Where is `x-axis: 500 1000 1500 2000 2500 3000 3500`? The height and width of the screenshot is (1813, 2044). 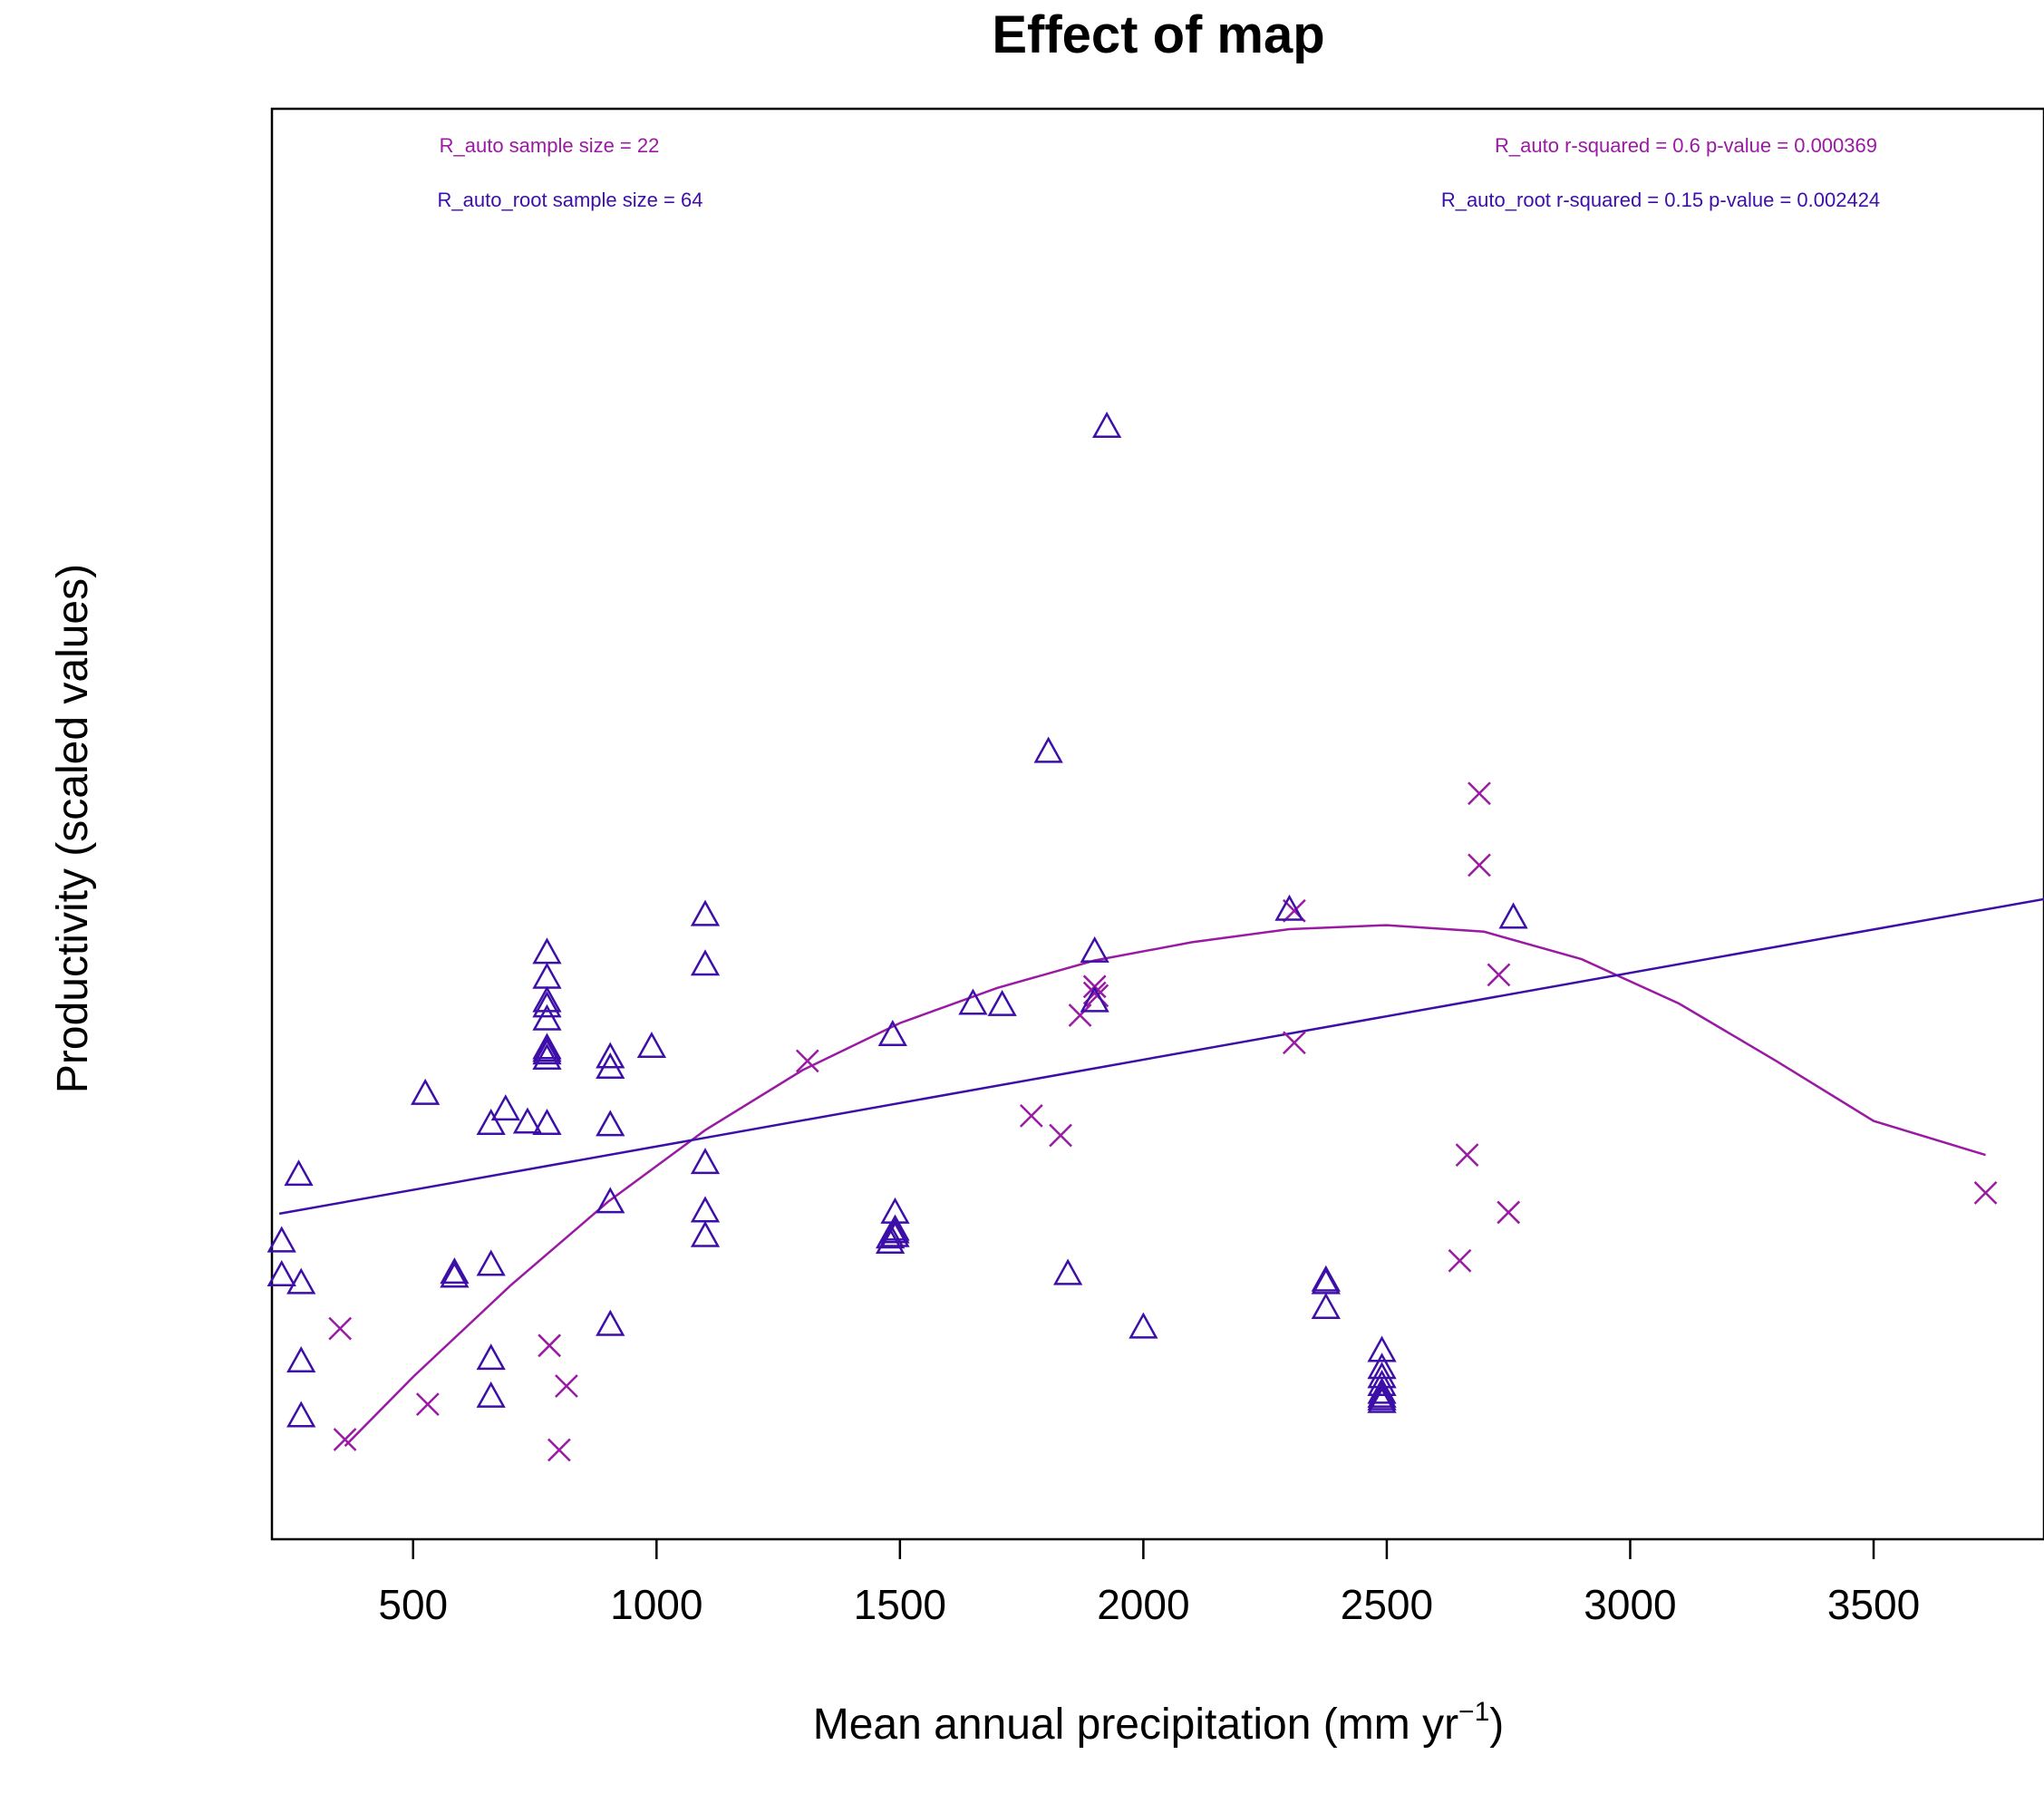
x-axis: 500 1000 1500 2000 2500 3000 3500 is located at coordinates (1149, 1583).